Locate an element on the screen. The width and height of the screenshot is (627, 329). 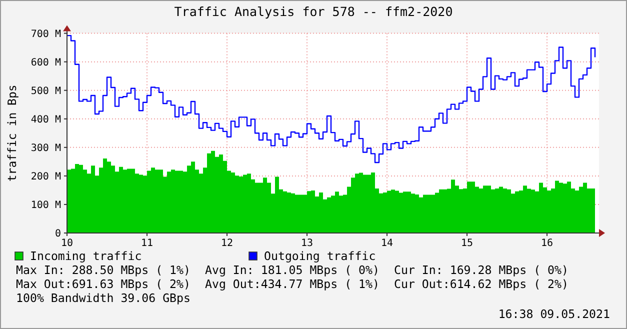
text: Cur Out:614.62 MBps ( 2%) is located at coordinates (481, 284).